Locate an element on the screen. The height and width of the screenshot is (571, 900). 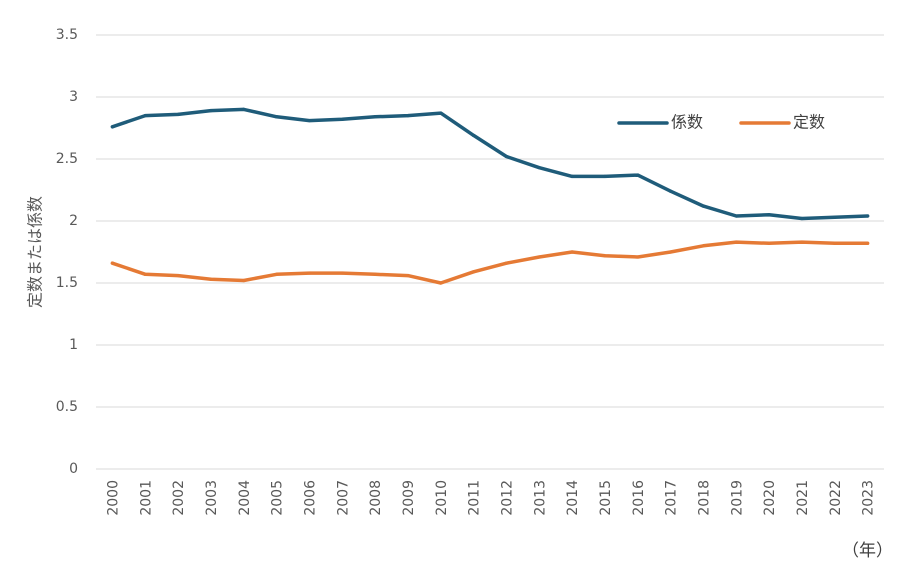
x-tick-label: 2016 is located at coordinates (639, 498).